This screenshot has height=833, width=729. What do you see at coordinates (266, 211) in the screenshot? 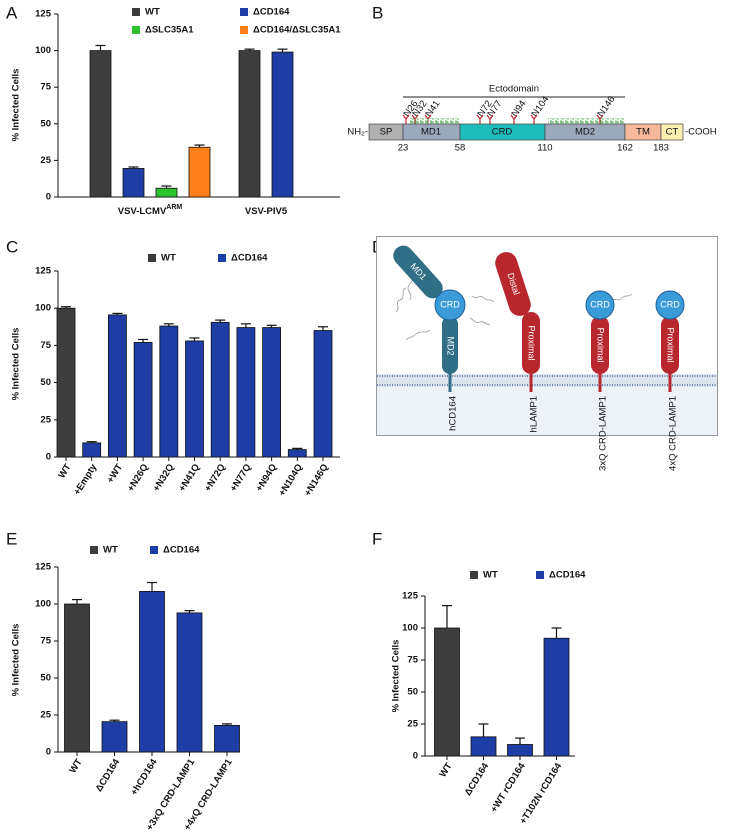
I see `x-tick-label: VSV-PIV5` at bounding box center [266, 211].